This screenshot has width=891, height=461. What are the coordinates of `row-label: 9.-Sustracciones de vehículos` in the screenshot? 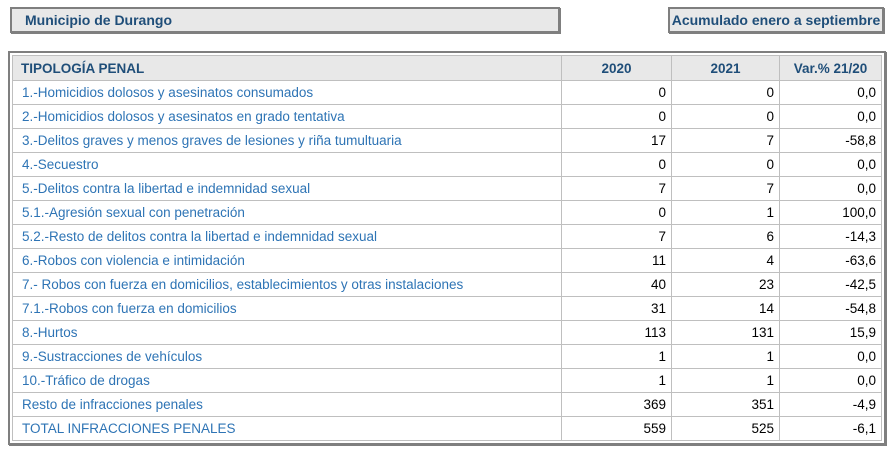 It's located at (287, 356).